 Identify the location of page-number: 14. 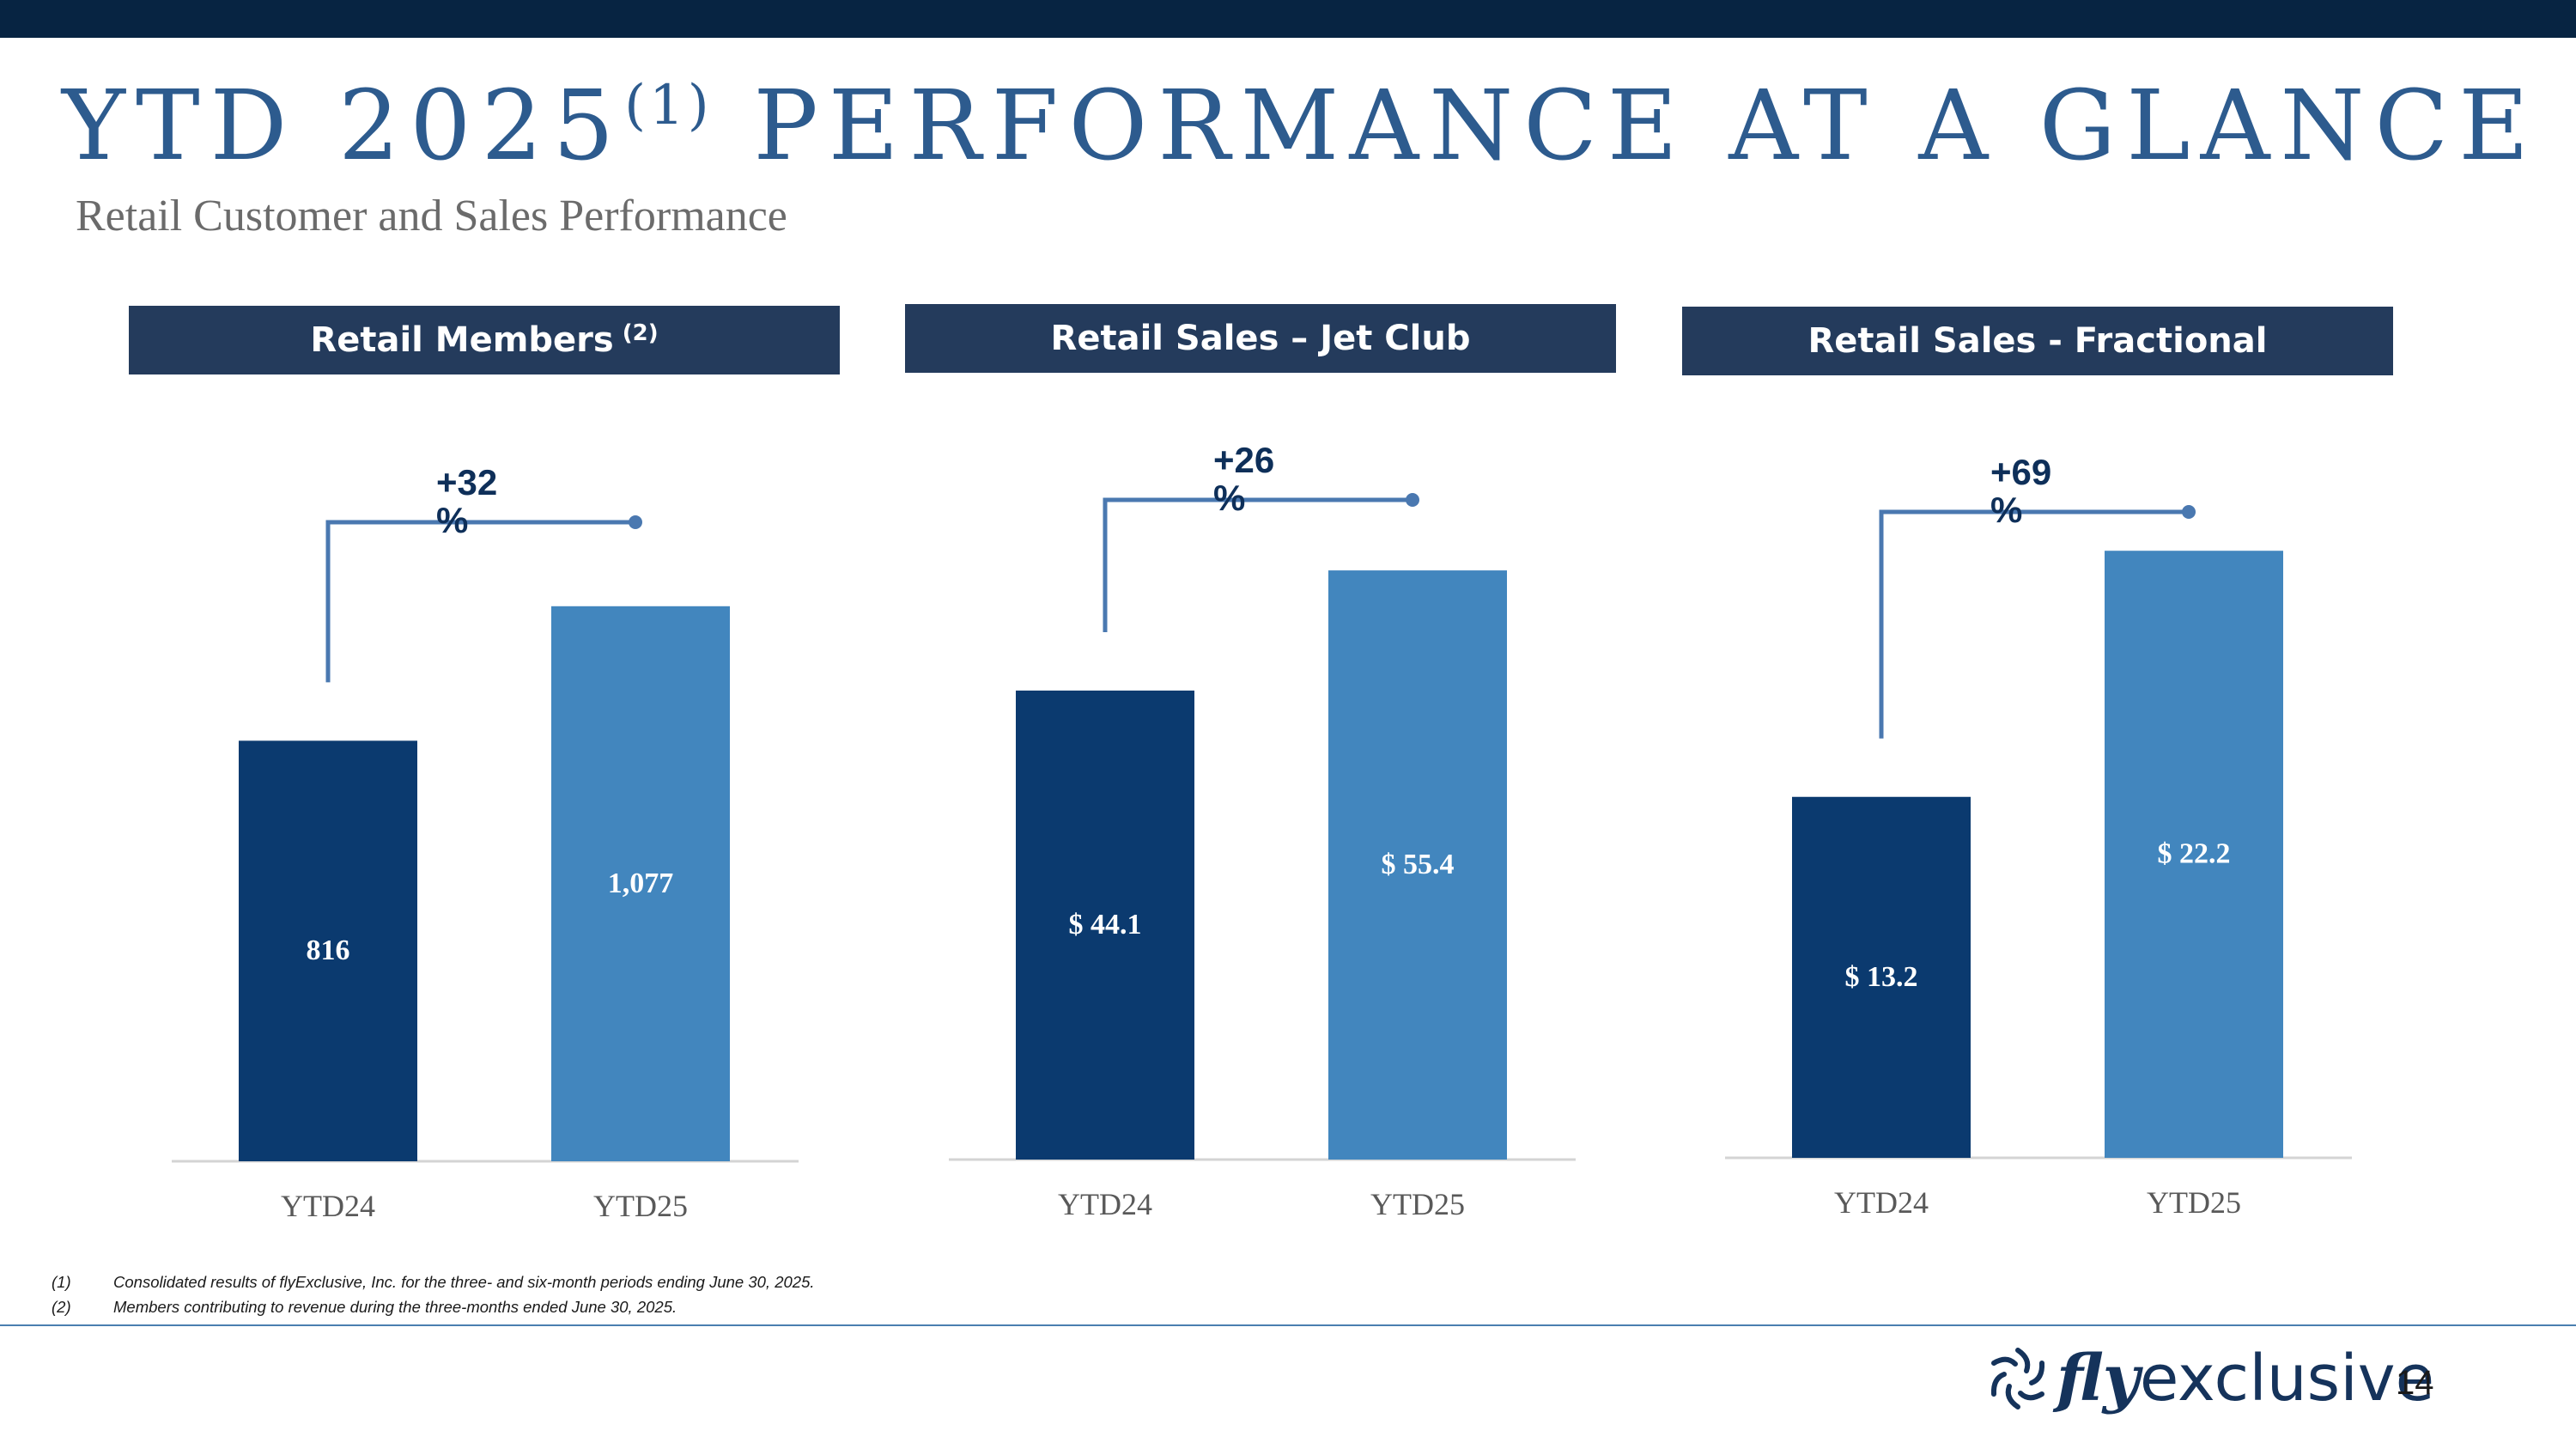
(2415, 1383).